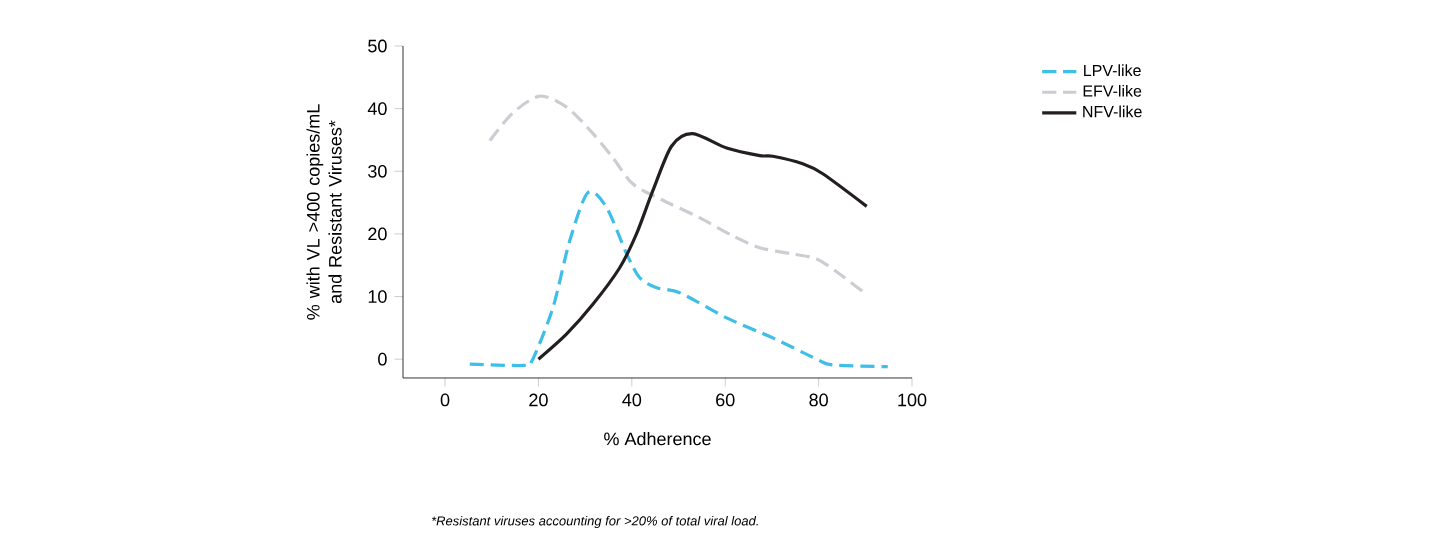  Describe the element at coordinates (594, 522) in the screenshot. I see `text: *Resistant viruses accounting for >20% of total viral load.` at that location.